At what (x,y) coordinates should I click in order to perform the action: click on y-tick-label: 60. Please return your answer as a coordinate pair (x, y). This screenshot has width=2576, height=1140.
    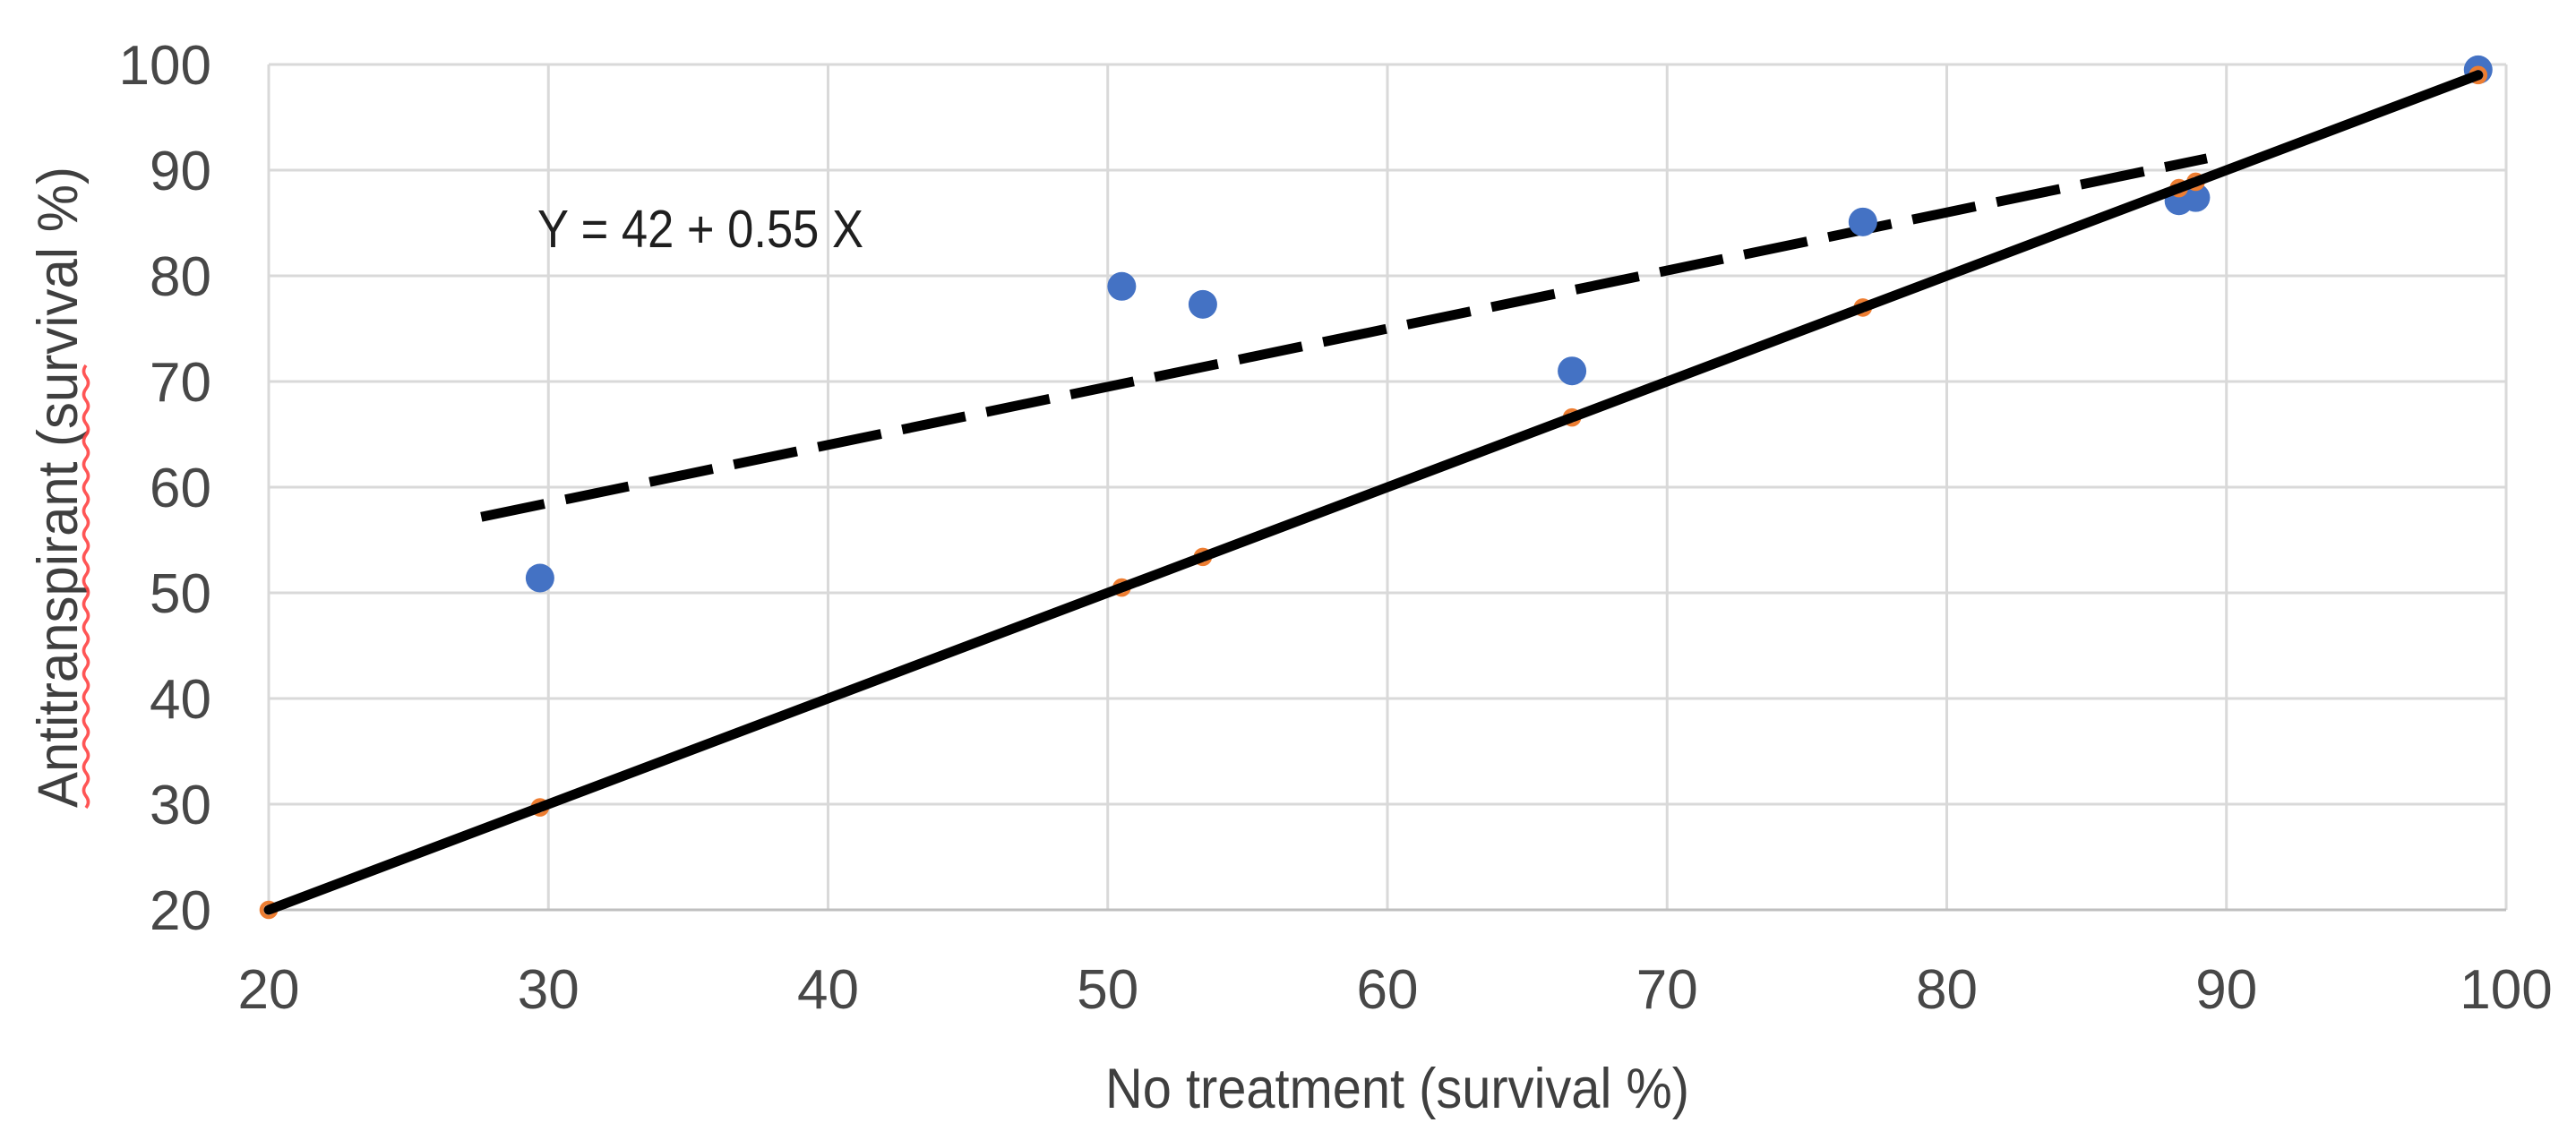
    Looking at the image, I should click on (180, 488).